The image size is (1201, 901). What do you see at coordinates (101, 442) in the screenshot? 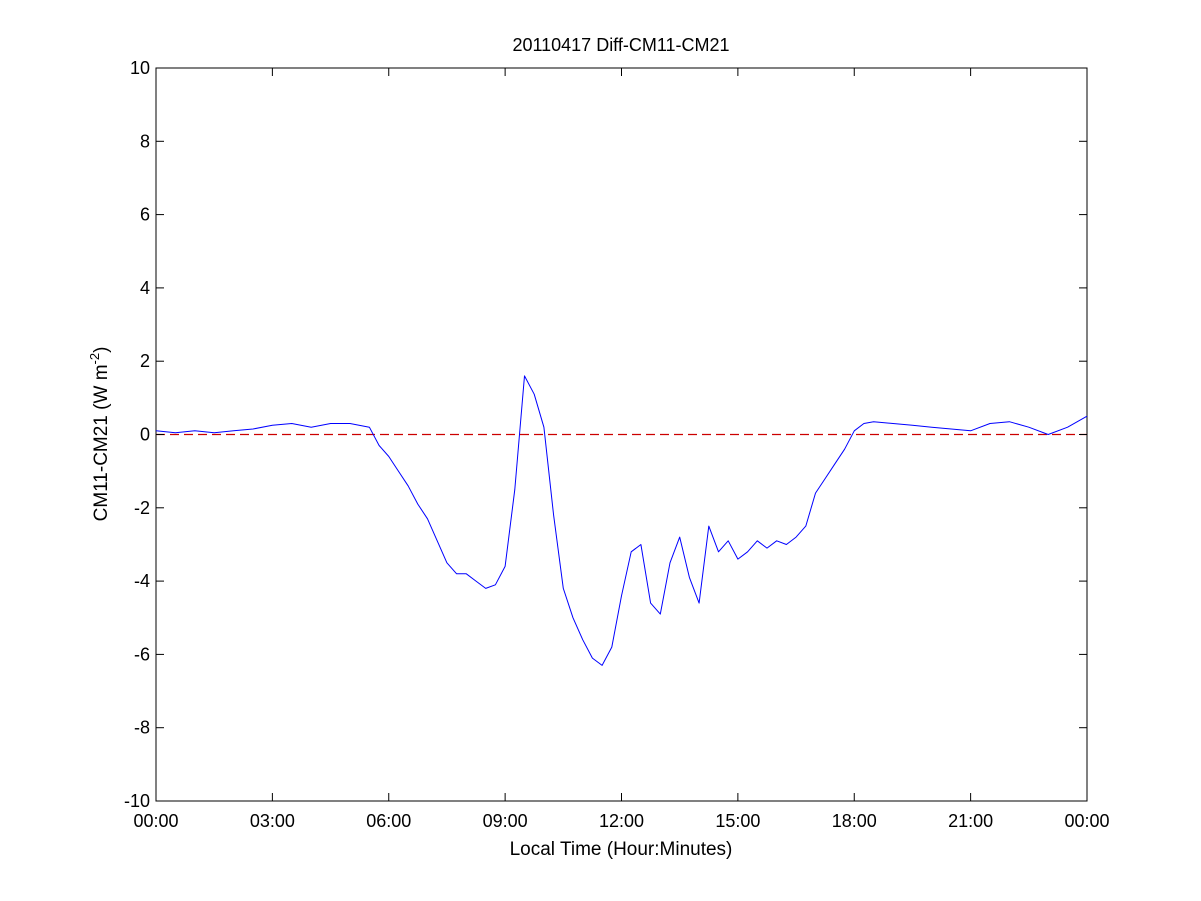
I see `y-axis-label-main: CM11-CM21 (W m` at bounding box center [101, 442].